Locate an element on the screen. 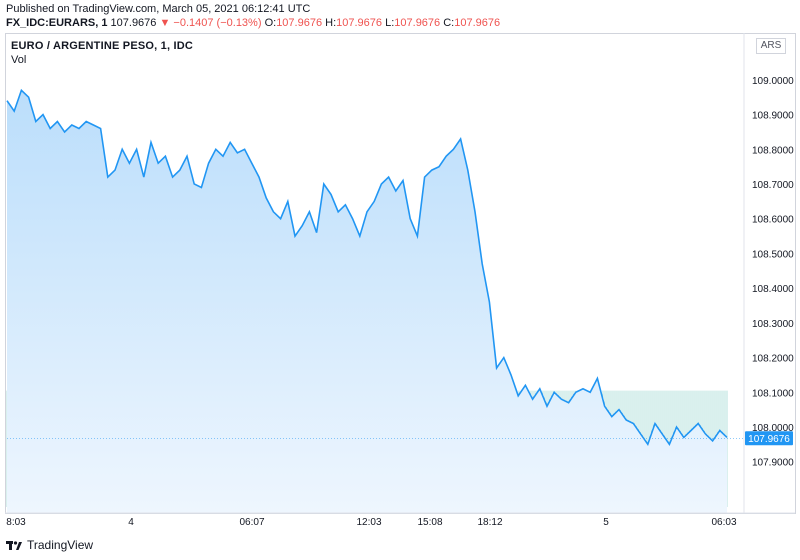 Image resolution: width=800 pixels, height=560 pixels. price-tick-label: 108.2000 is located at coordinates (773, 359).